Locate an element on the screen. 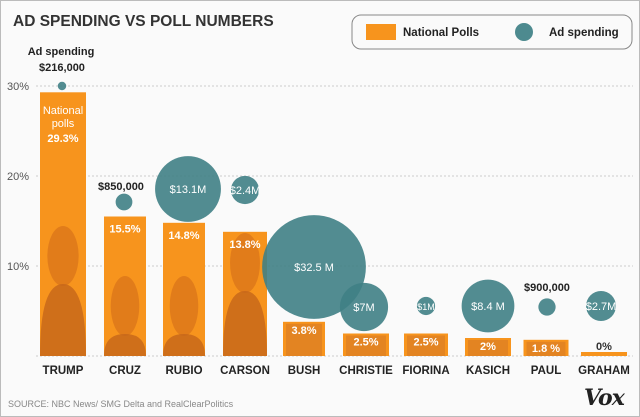 The width and height of the screenshot is (640, 417). ad-spending-label: $8.4 M is located at coordinates (488, 307).